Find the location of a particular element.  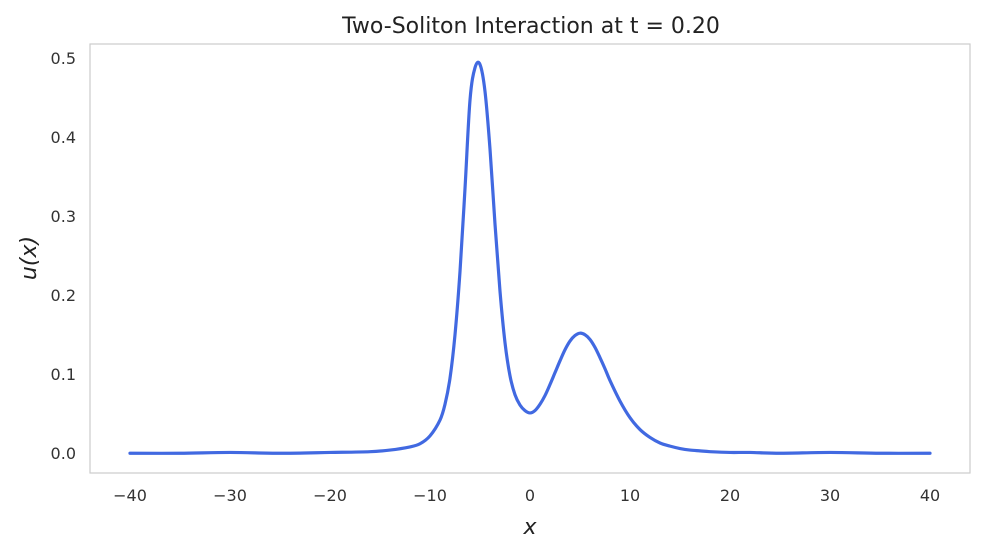

x-tick-labels: −40 −30 −20 −10 0 10 20 30 40 is located at coordinates (526, 495).